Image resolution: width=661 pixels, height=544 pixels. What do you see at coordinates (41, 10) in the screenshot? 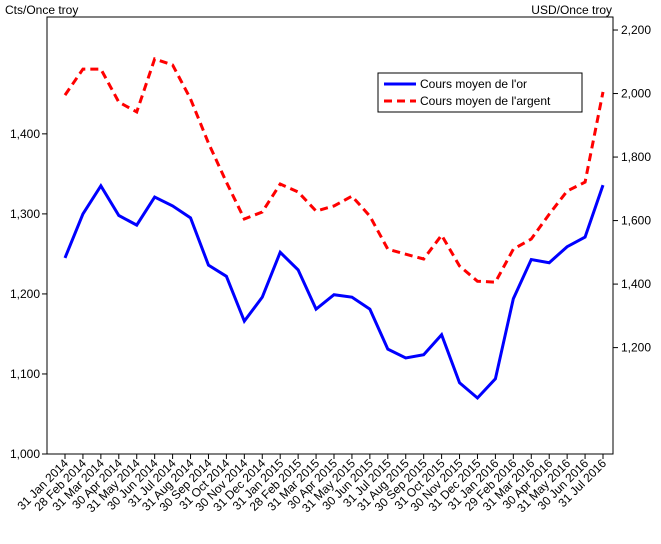
I see `y-axis-label: Cts/Once troy` at bounding box center [41, 10].